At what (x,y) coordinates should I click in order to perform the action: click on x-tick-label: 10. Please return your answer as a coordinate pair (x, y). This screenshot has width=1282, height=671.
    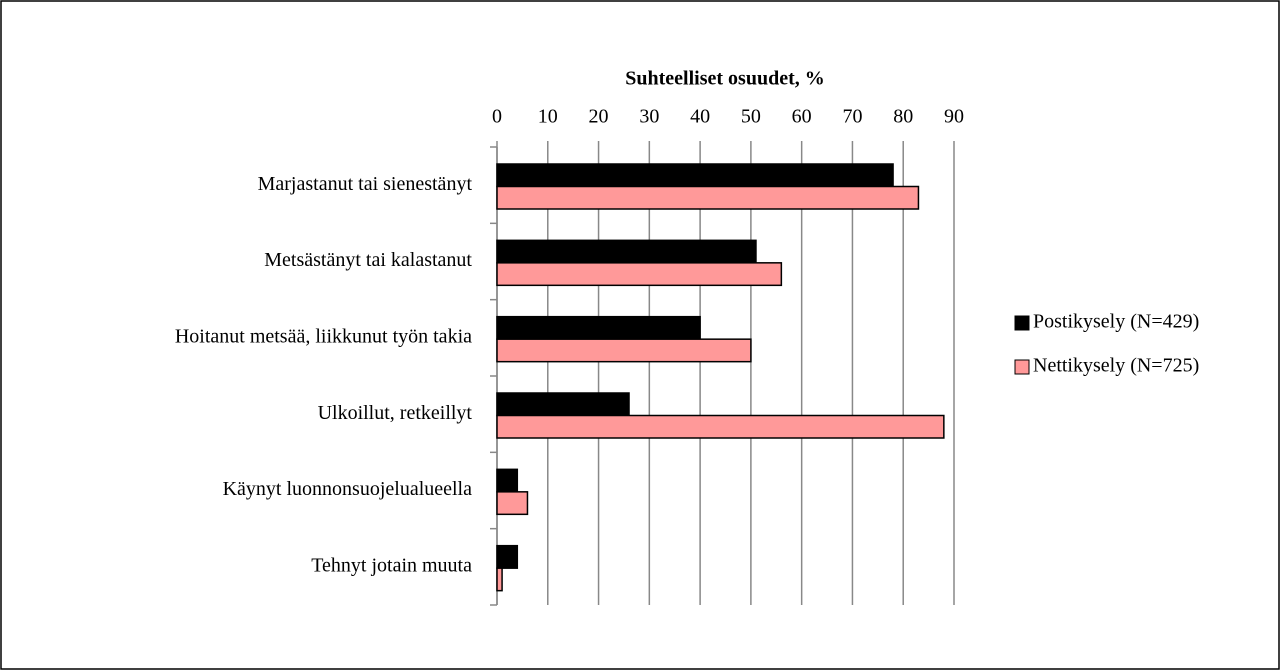
    Looking at the image, I should click on (548, 117).